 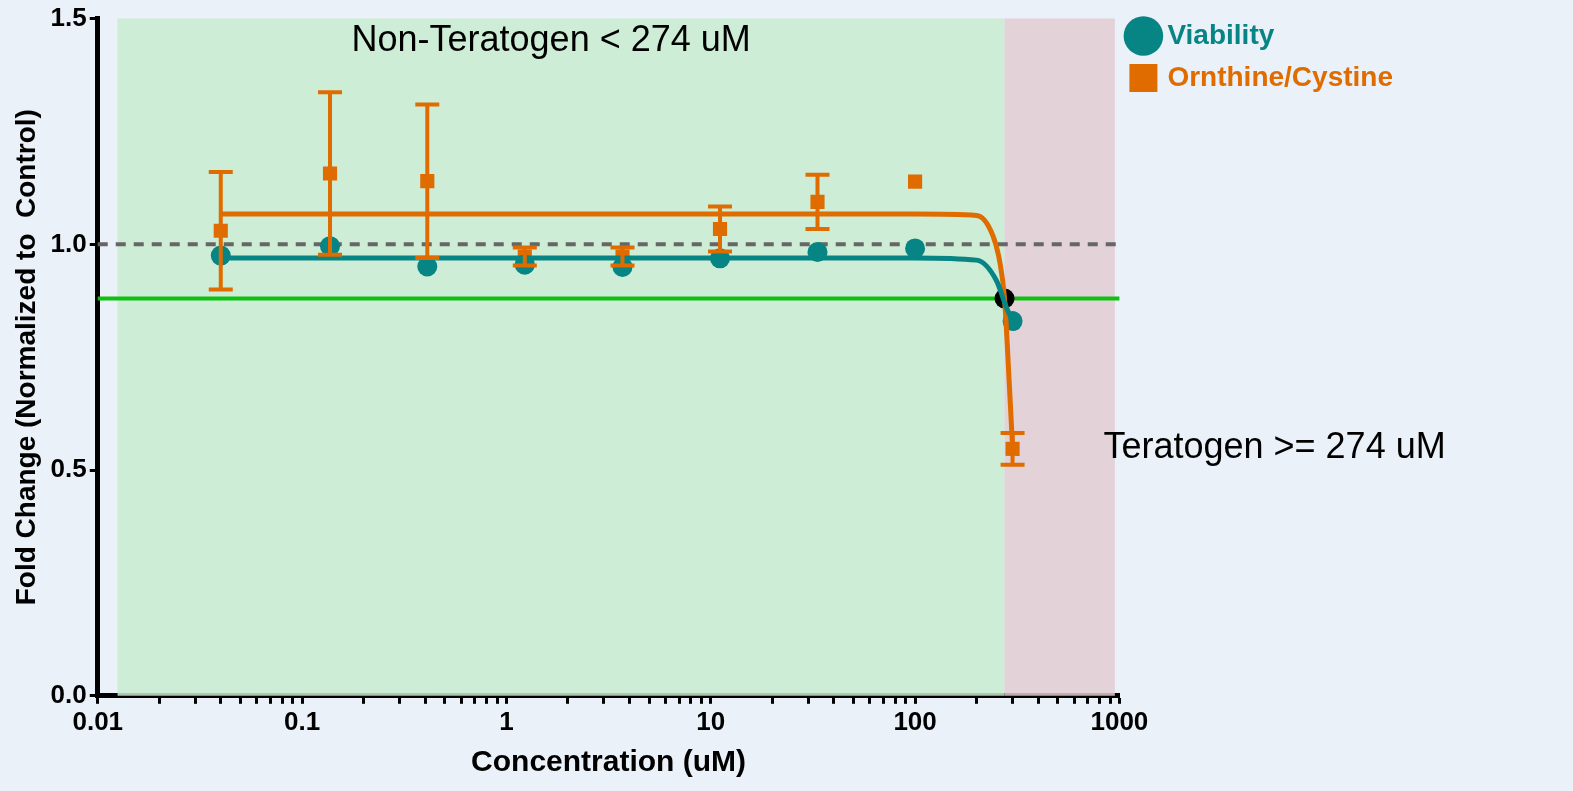 What do you see at coordinates (506, 720) in the screenshot?
I see `x-tick-label: 1` at bounding box center [506, 720].